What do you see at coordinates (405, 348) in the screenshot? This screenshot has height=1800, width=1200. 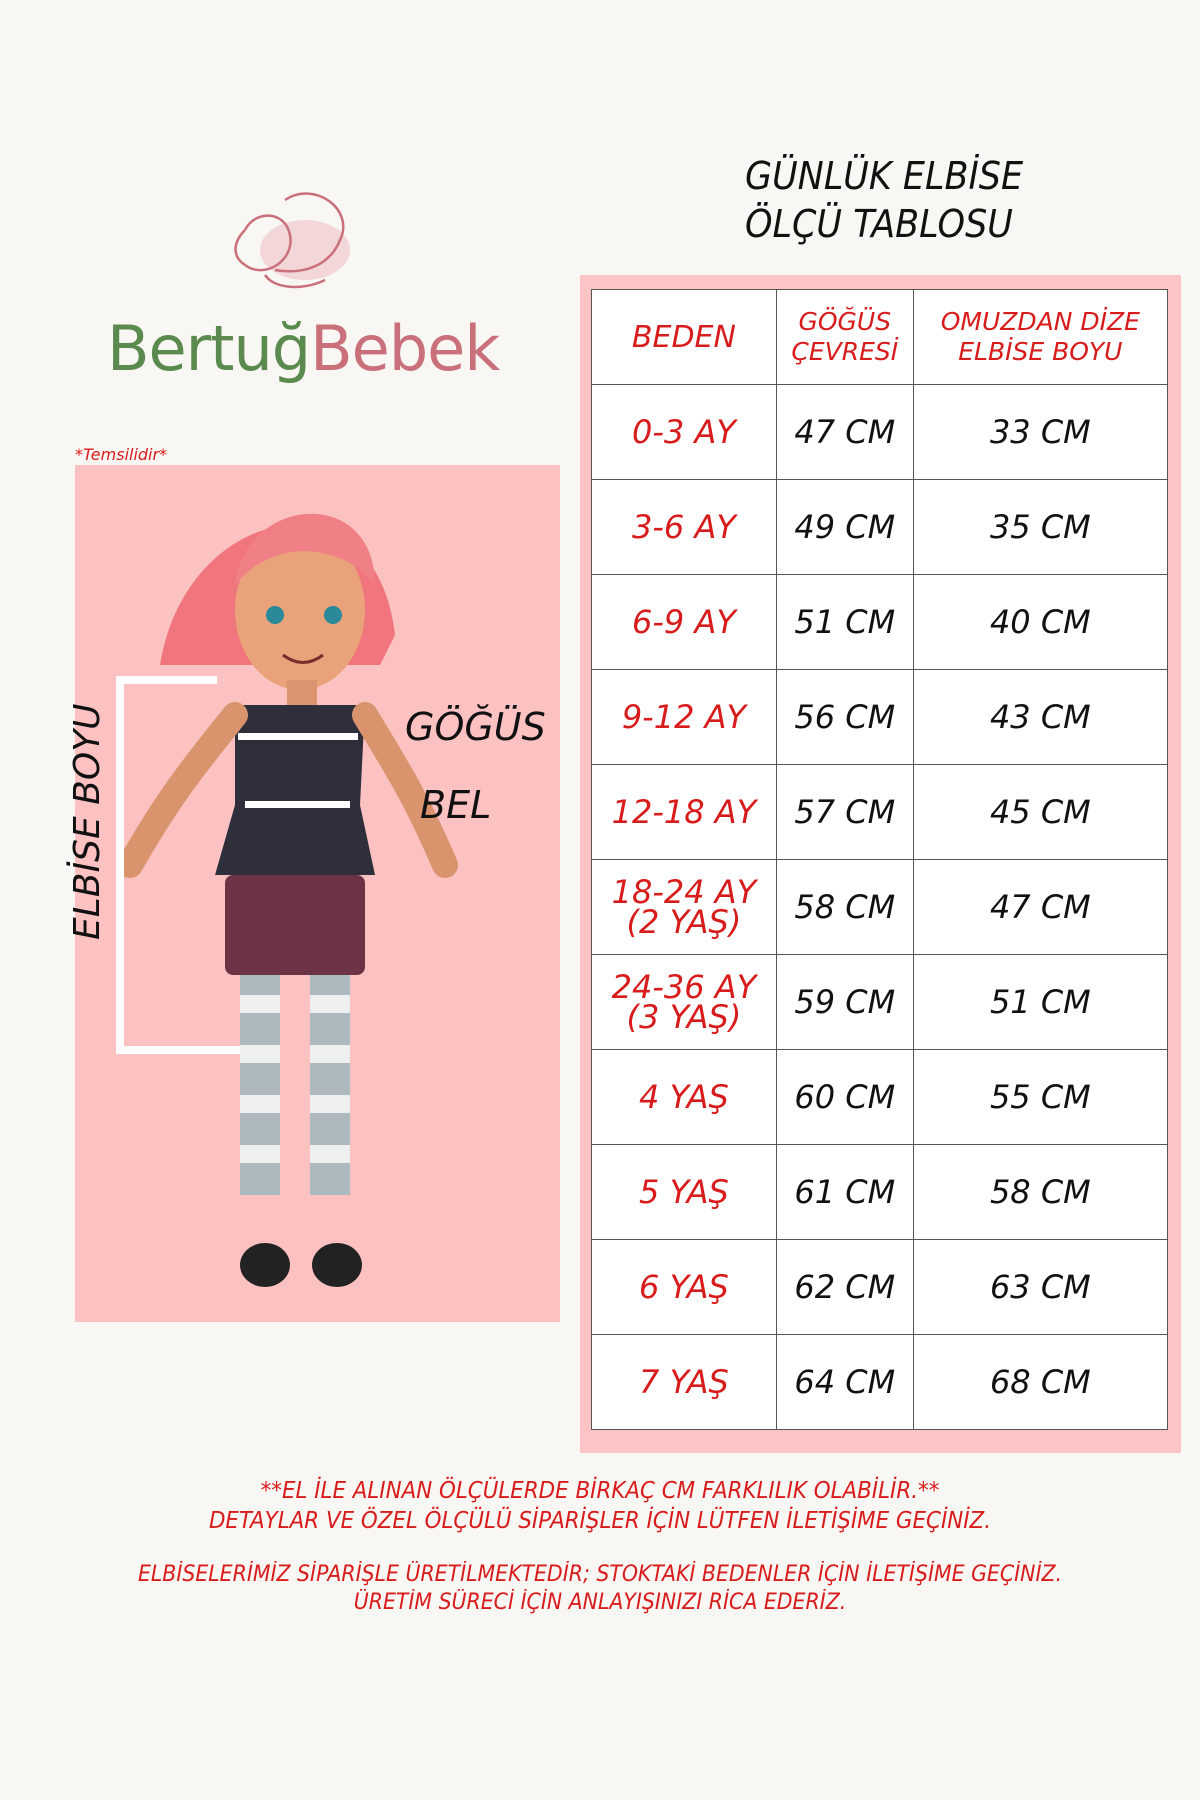 I see `brand-name-part2: Bebek` at bounding box center [405, 348].